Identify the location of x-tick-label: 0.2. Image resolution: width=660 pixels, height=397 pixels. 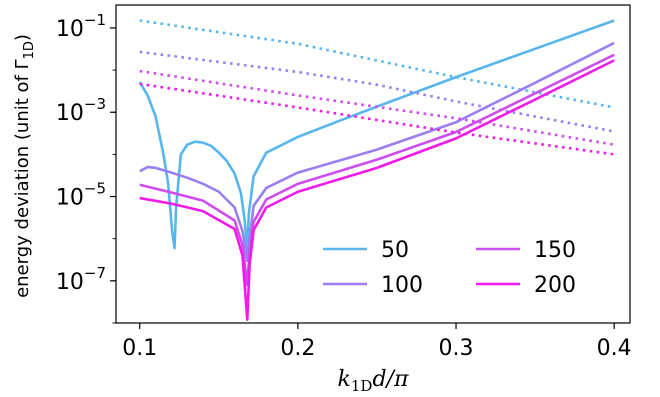
(297, 348).